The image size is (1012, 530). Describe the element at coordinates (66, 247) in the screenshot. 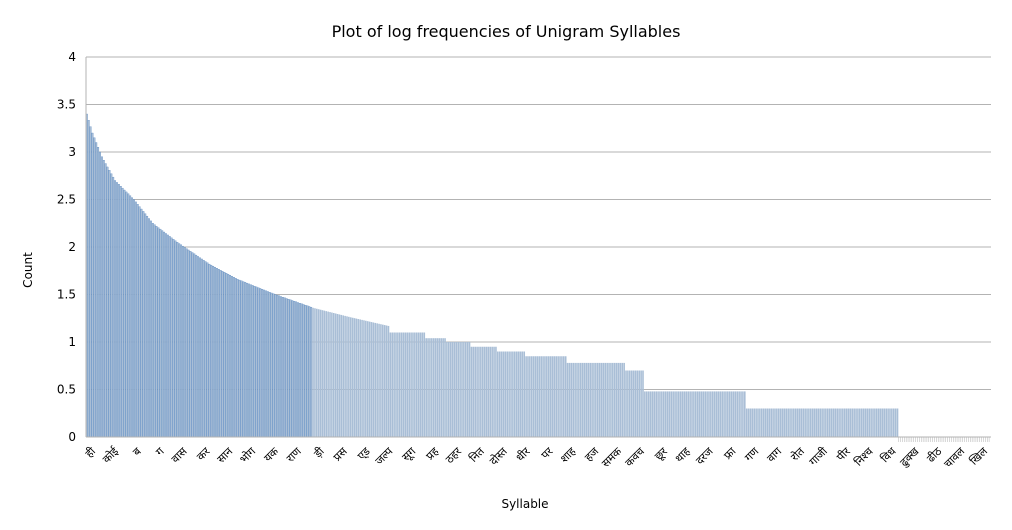

I see `y-tick-labels: 0 0.5 1 1.5 2 2.5 3 3.5 4` at that location.